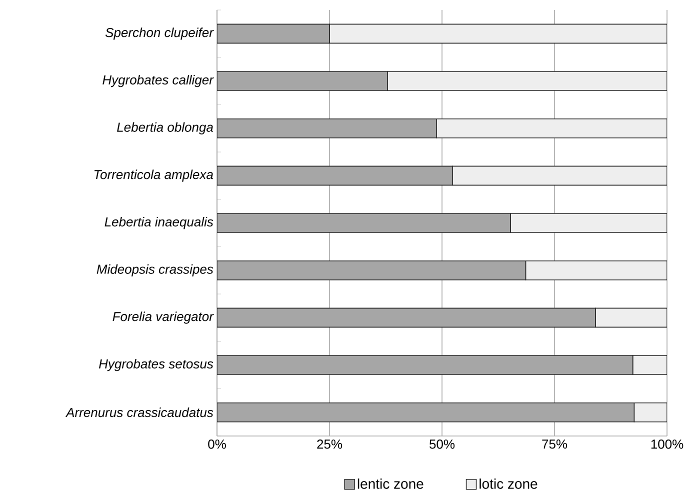  Describe the element at coordinates (217, 444) in the screenshot. I see `x-tick-label: 0%` at that location.